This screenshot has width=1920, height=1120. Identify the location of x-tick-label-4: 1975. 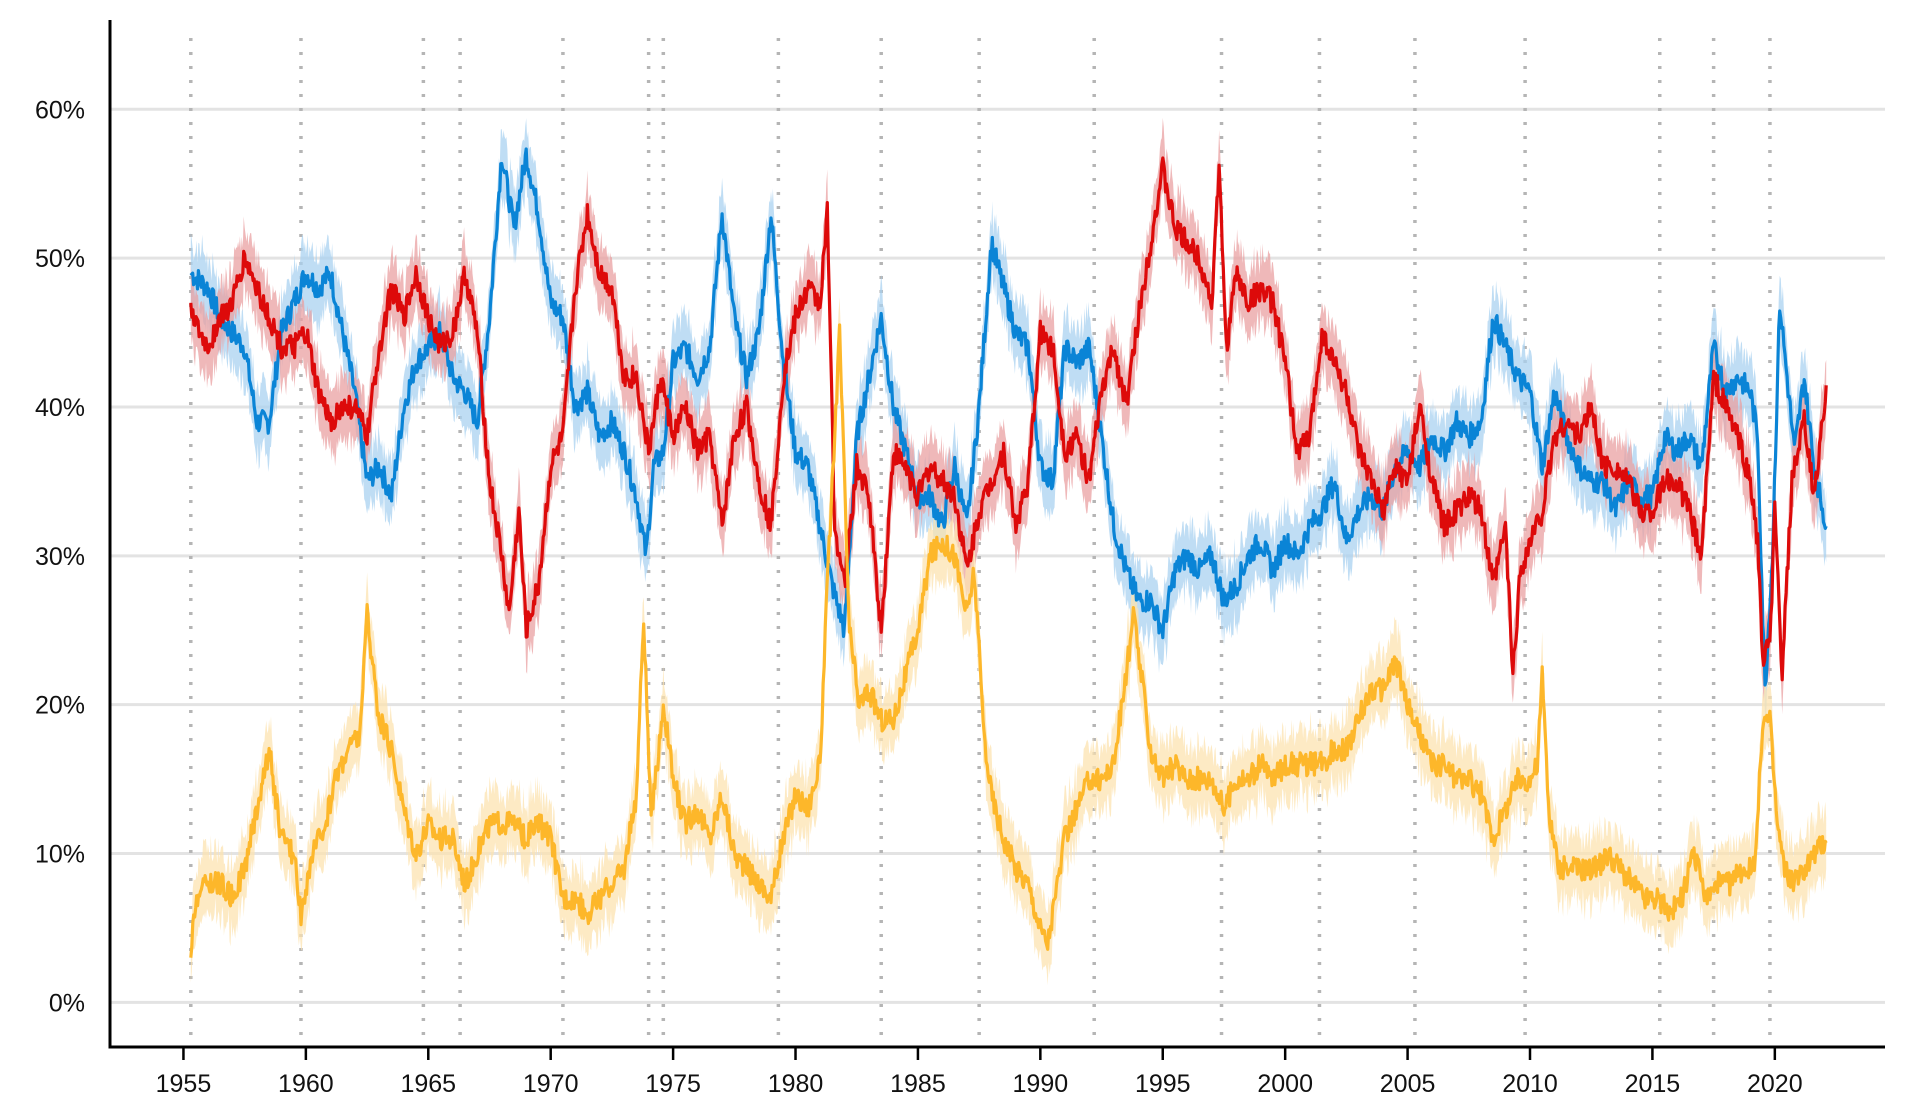
(673, 1084).